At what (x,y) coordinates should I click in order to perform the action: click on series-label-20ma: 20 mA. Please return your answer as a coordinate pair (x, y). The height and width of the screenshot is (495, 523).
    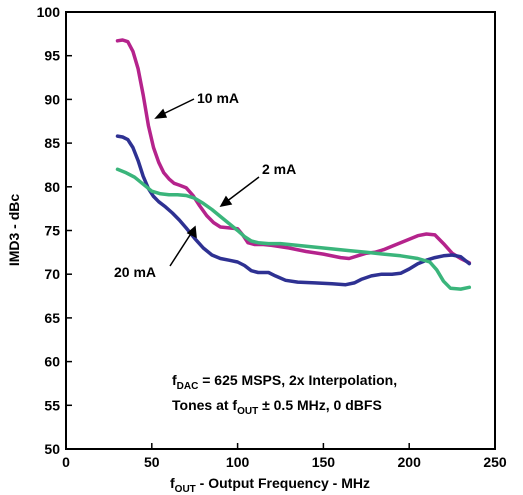
    Looking at the image, I should click on (135, 272).